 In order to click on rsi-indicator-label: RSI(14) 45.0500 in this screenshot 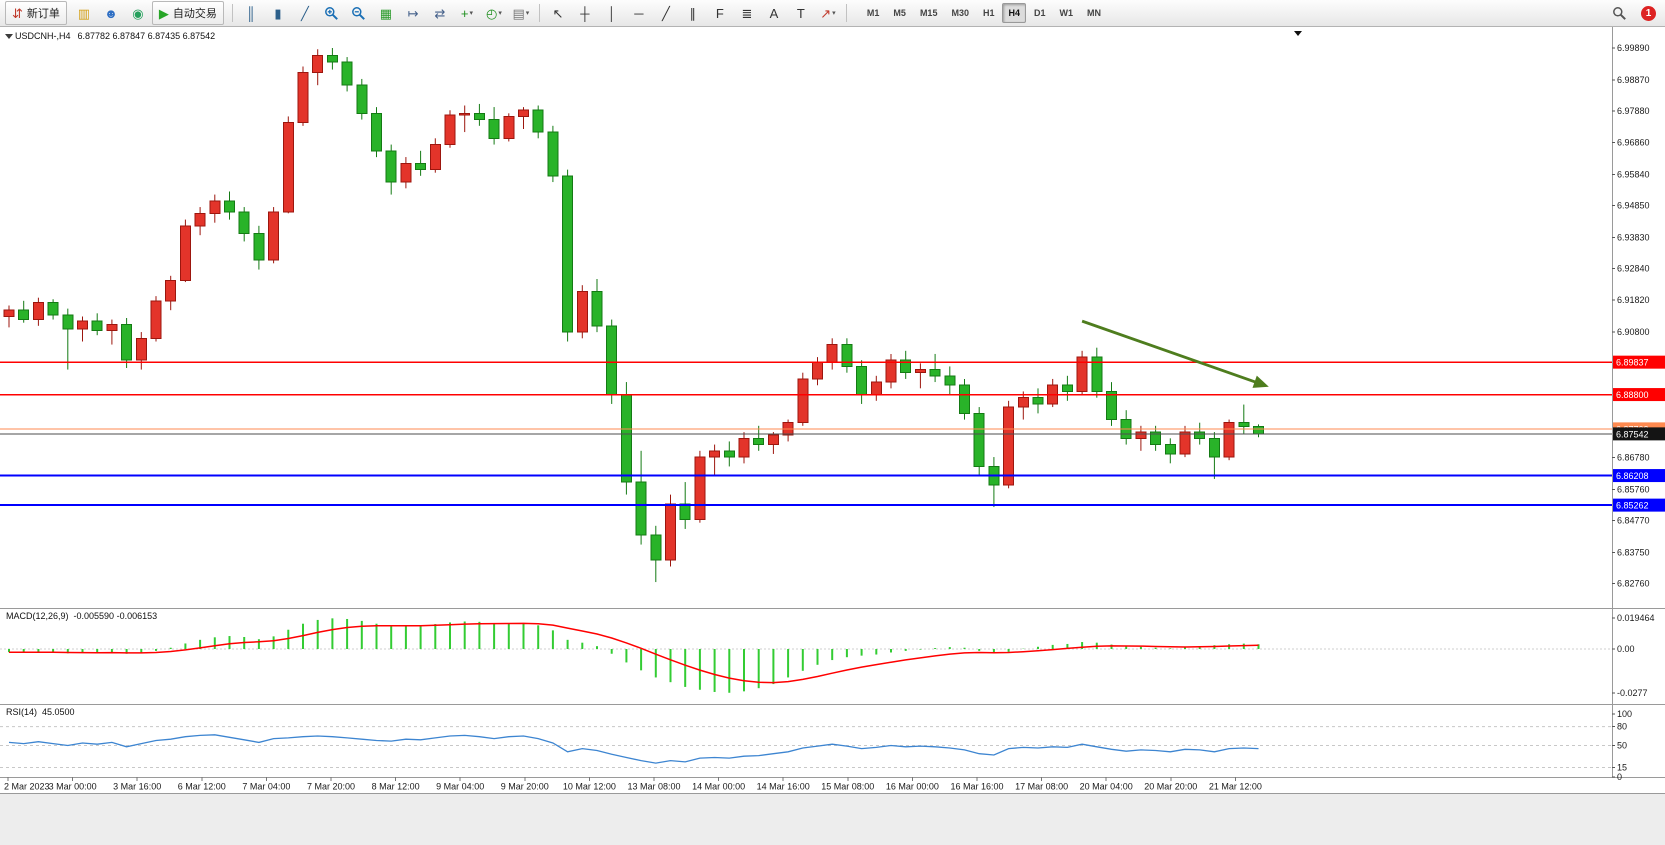, I will do `click(40, 712)`.